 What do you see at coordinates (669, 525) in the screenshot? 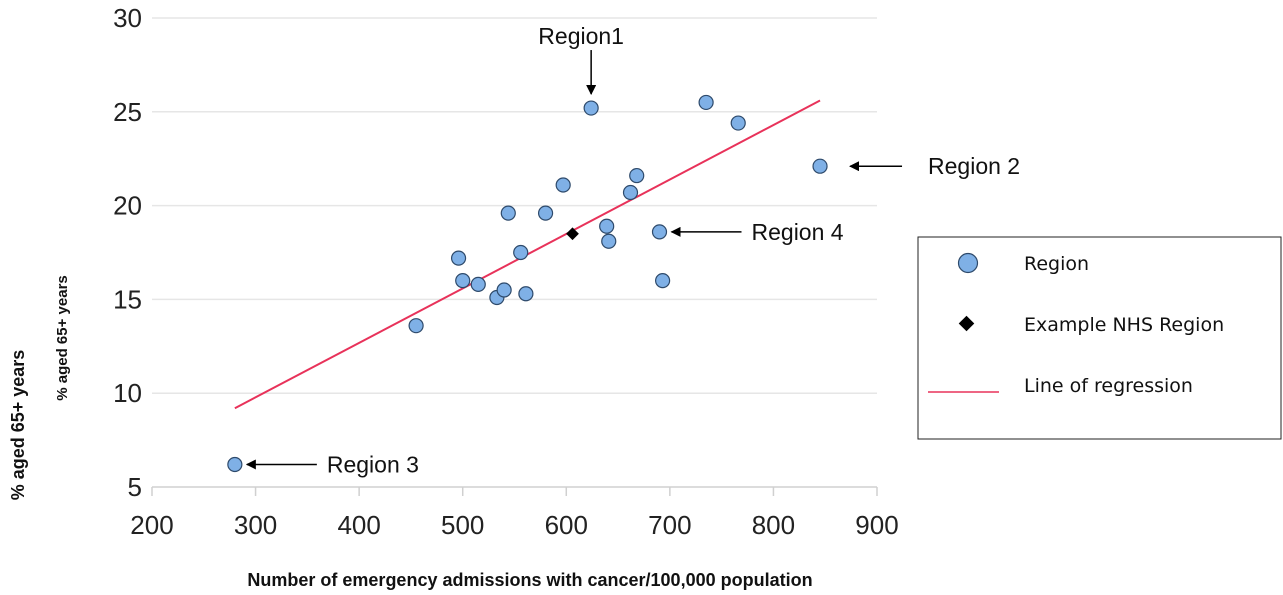
I see `x-tick-label: 700` at bounding box center [669, 525].